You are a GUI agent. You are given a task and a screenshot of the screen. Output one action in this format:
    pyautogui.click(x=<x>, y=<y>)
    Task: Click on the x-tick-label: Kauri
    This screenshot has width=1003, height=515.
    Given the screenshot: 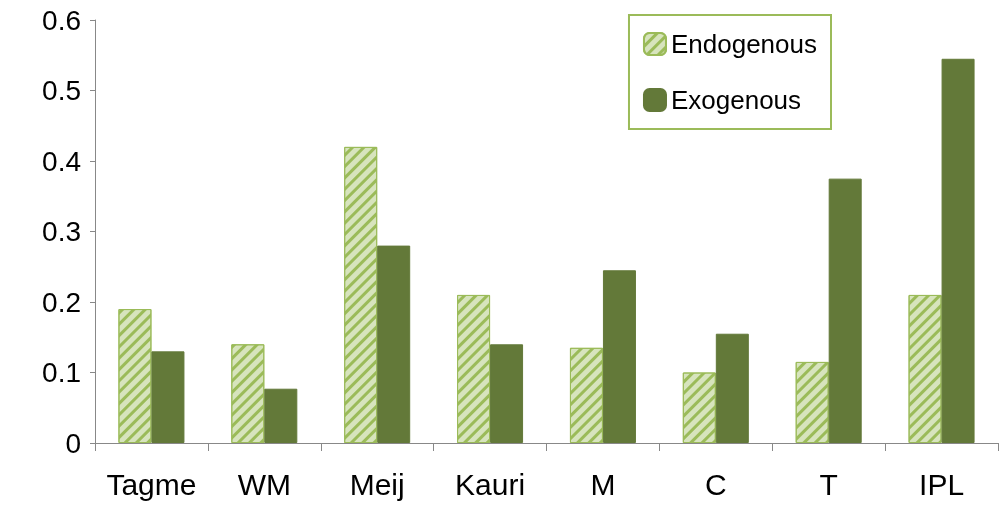 What is the action you would take?
    pyautogui.click(x=490, y=484)
    